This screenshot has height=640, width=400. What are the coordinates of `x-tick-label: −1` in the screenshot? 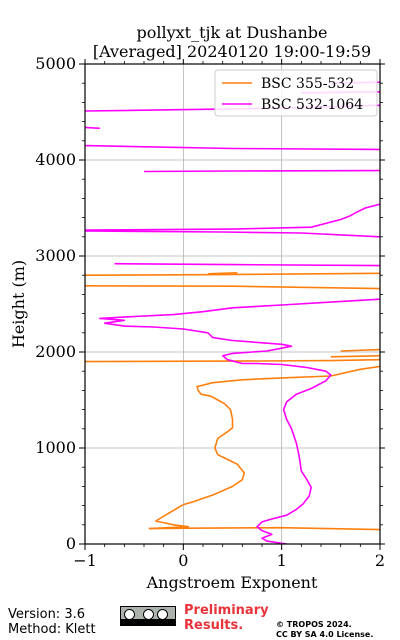 It's located at (85, 560).